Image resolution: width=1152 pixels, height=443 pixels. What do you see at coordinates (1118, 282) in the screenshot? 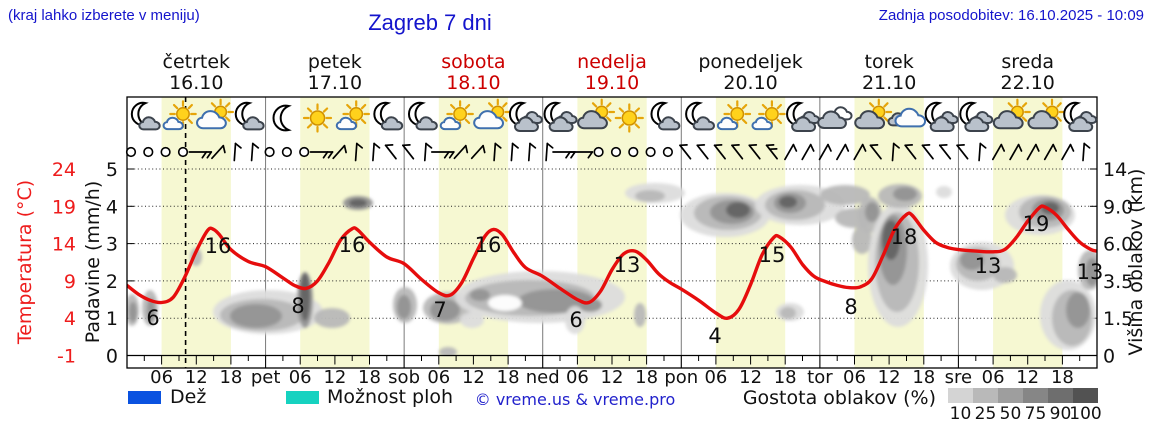
I see `cloud-height-tick-label: 3.5` at bounding box center [1118, 282].